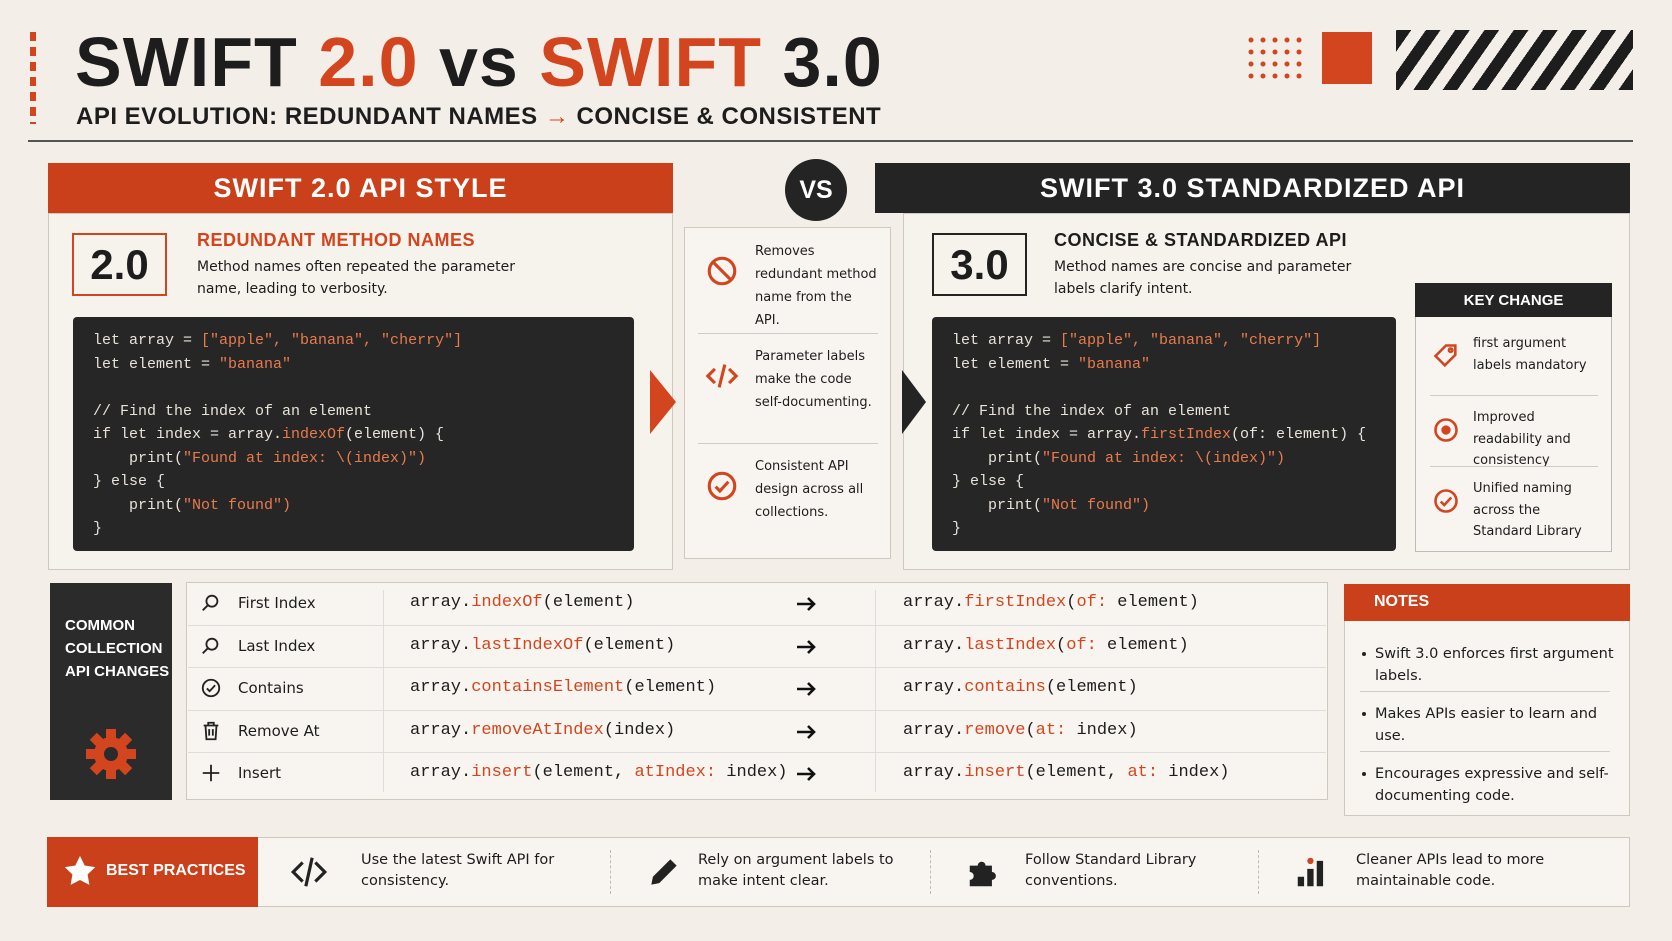  What do you see at coordinates (1186, 434) in the screenshot?
I see `segment: firstIndex` at bounding box center [1186, 434].